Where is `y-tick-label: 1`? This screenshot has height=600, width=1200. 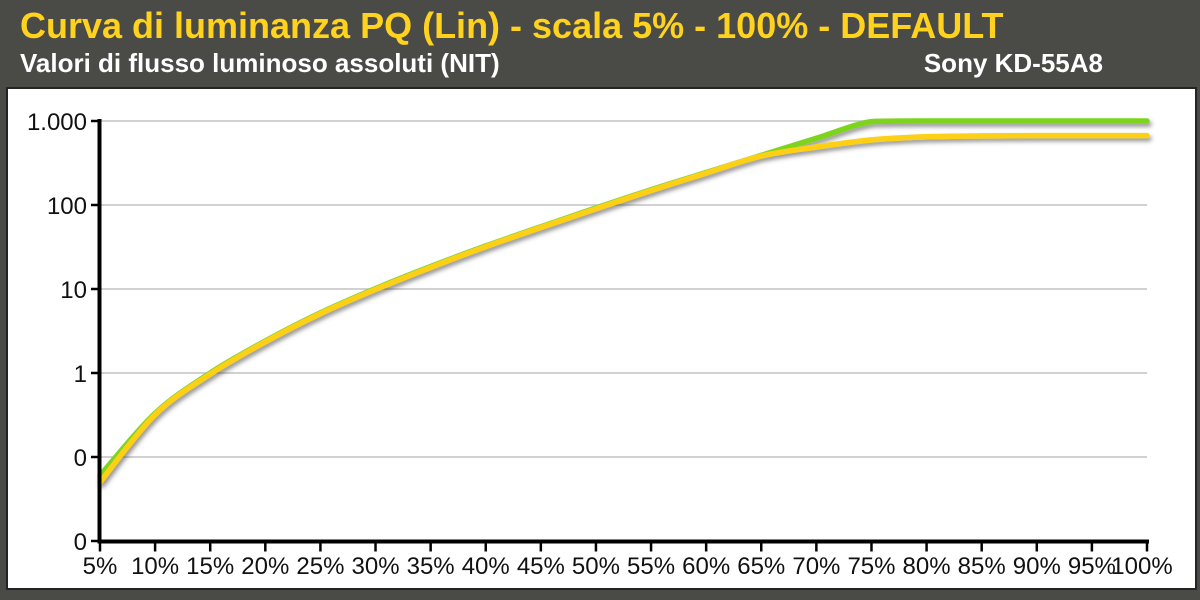 y-tick-label: 1 is located at coordinates (80, 374).